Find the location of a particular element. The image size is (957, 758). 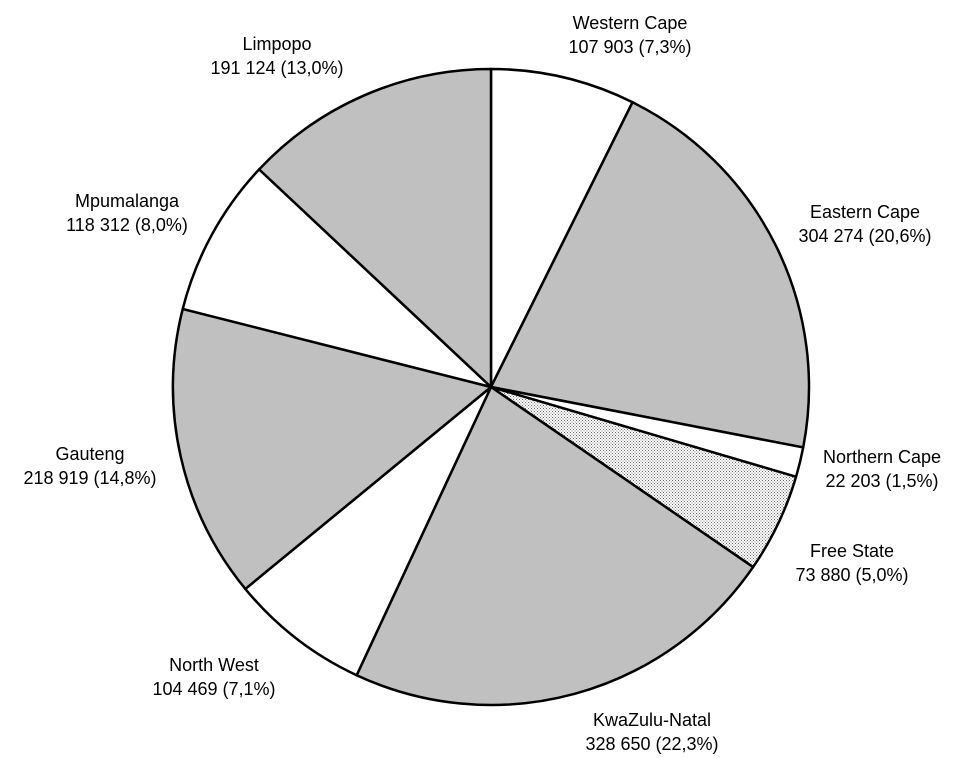

pie-slice-limpopo is located at coordinates (375, 228).